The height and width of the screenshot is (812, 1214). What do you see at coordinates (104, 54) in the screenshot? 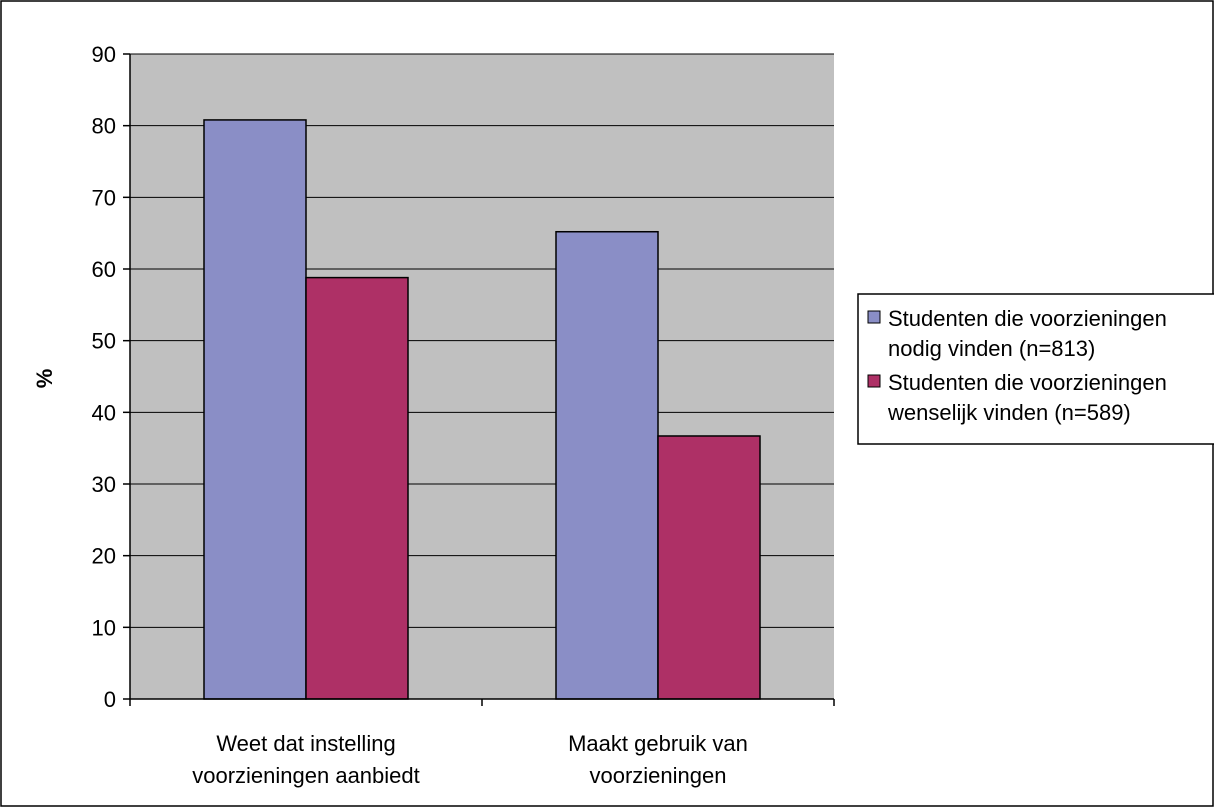
I see `y-tick-label: 90` at bounding box center [104, 54].